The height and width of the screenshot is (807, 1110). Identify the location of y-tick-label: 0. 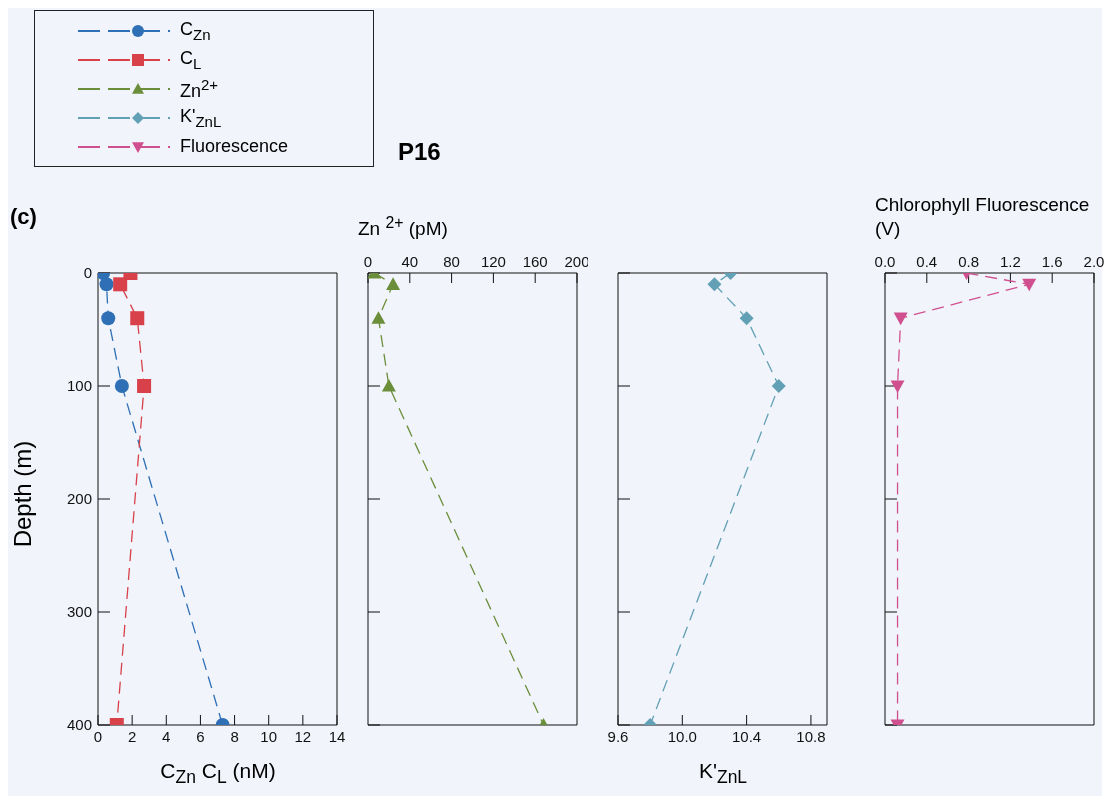
(87, 273).